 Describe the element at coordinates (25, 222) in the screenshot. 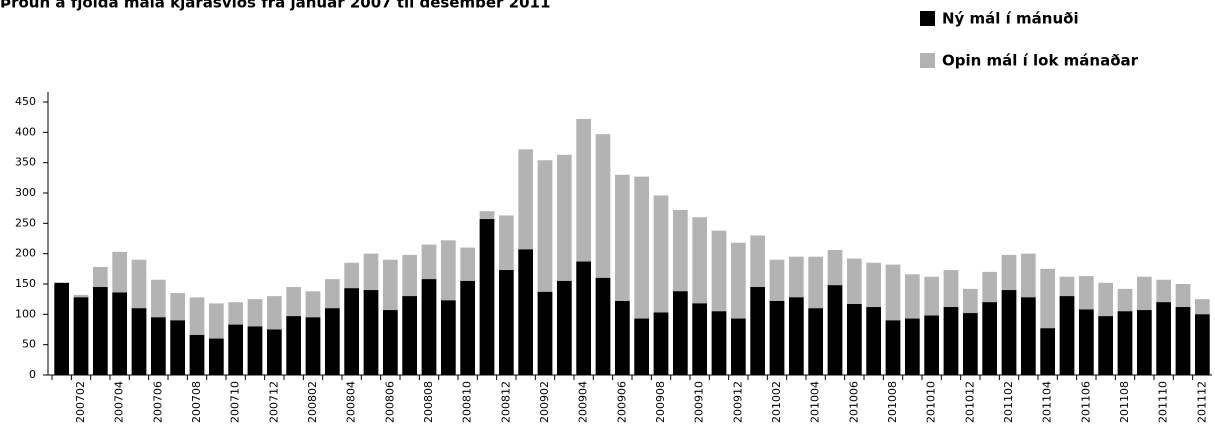

I see `y-tick-label: 250` at that location.